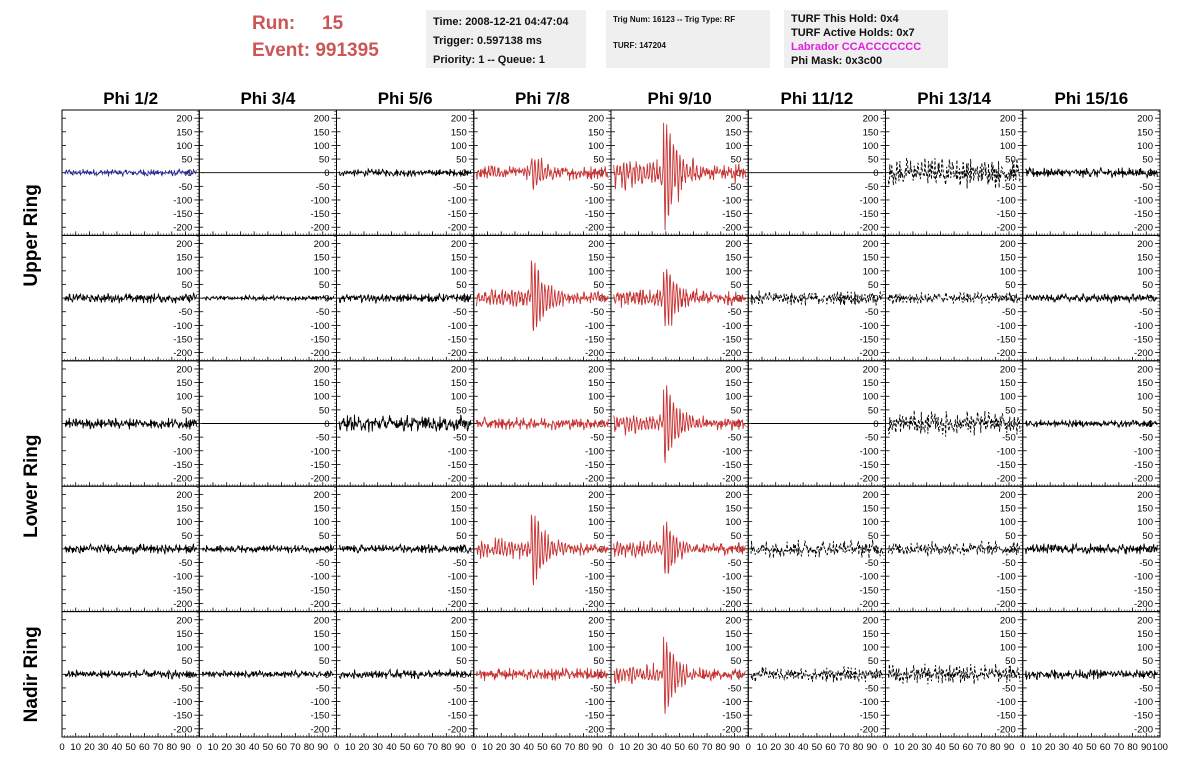 The height and width of the screenshot is (772, 1196). What do you see at coordinates (130, 98) in the screenshot?
I see `column-title: Phi 1/2` at bounding box center [130, 98].